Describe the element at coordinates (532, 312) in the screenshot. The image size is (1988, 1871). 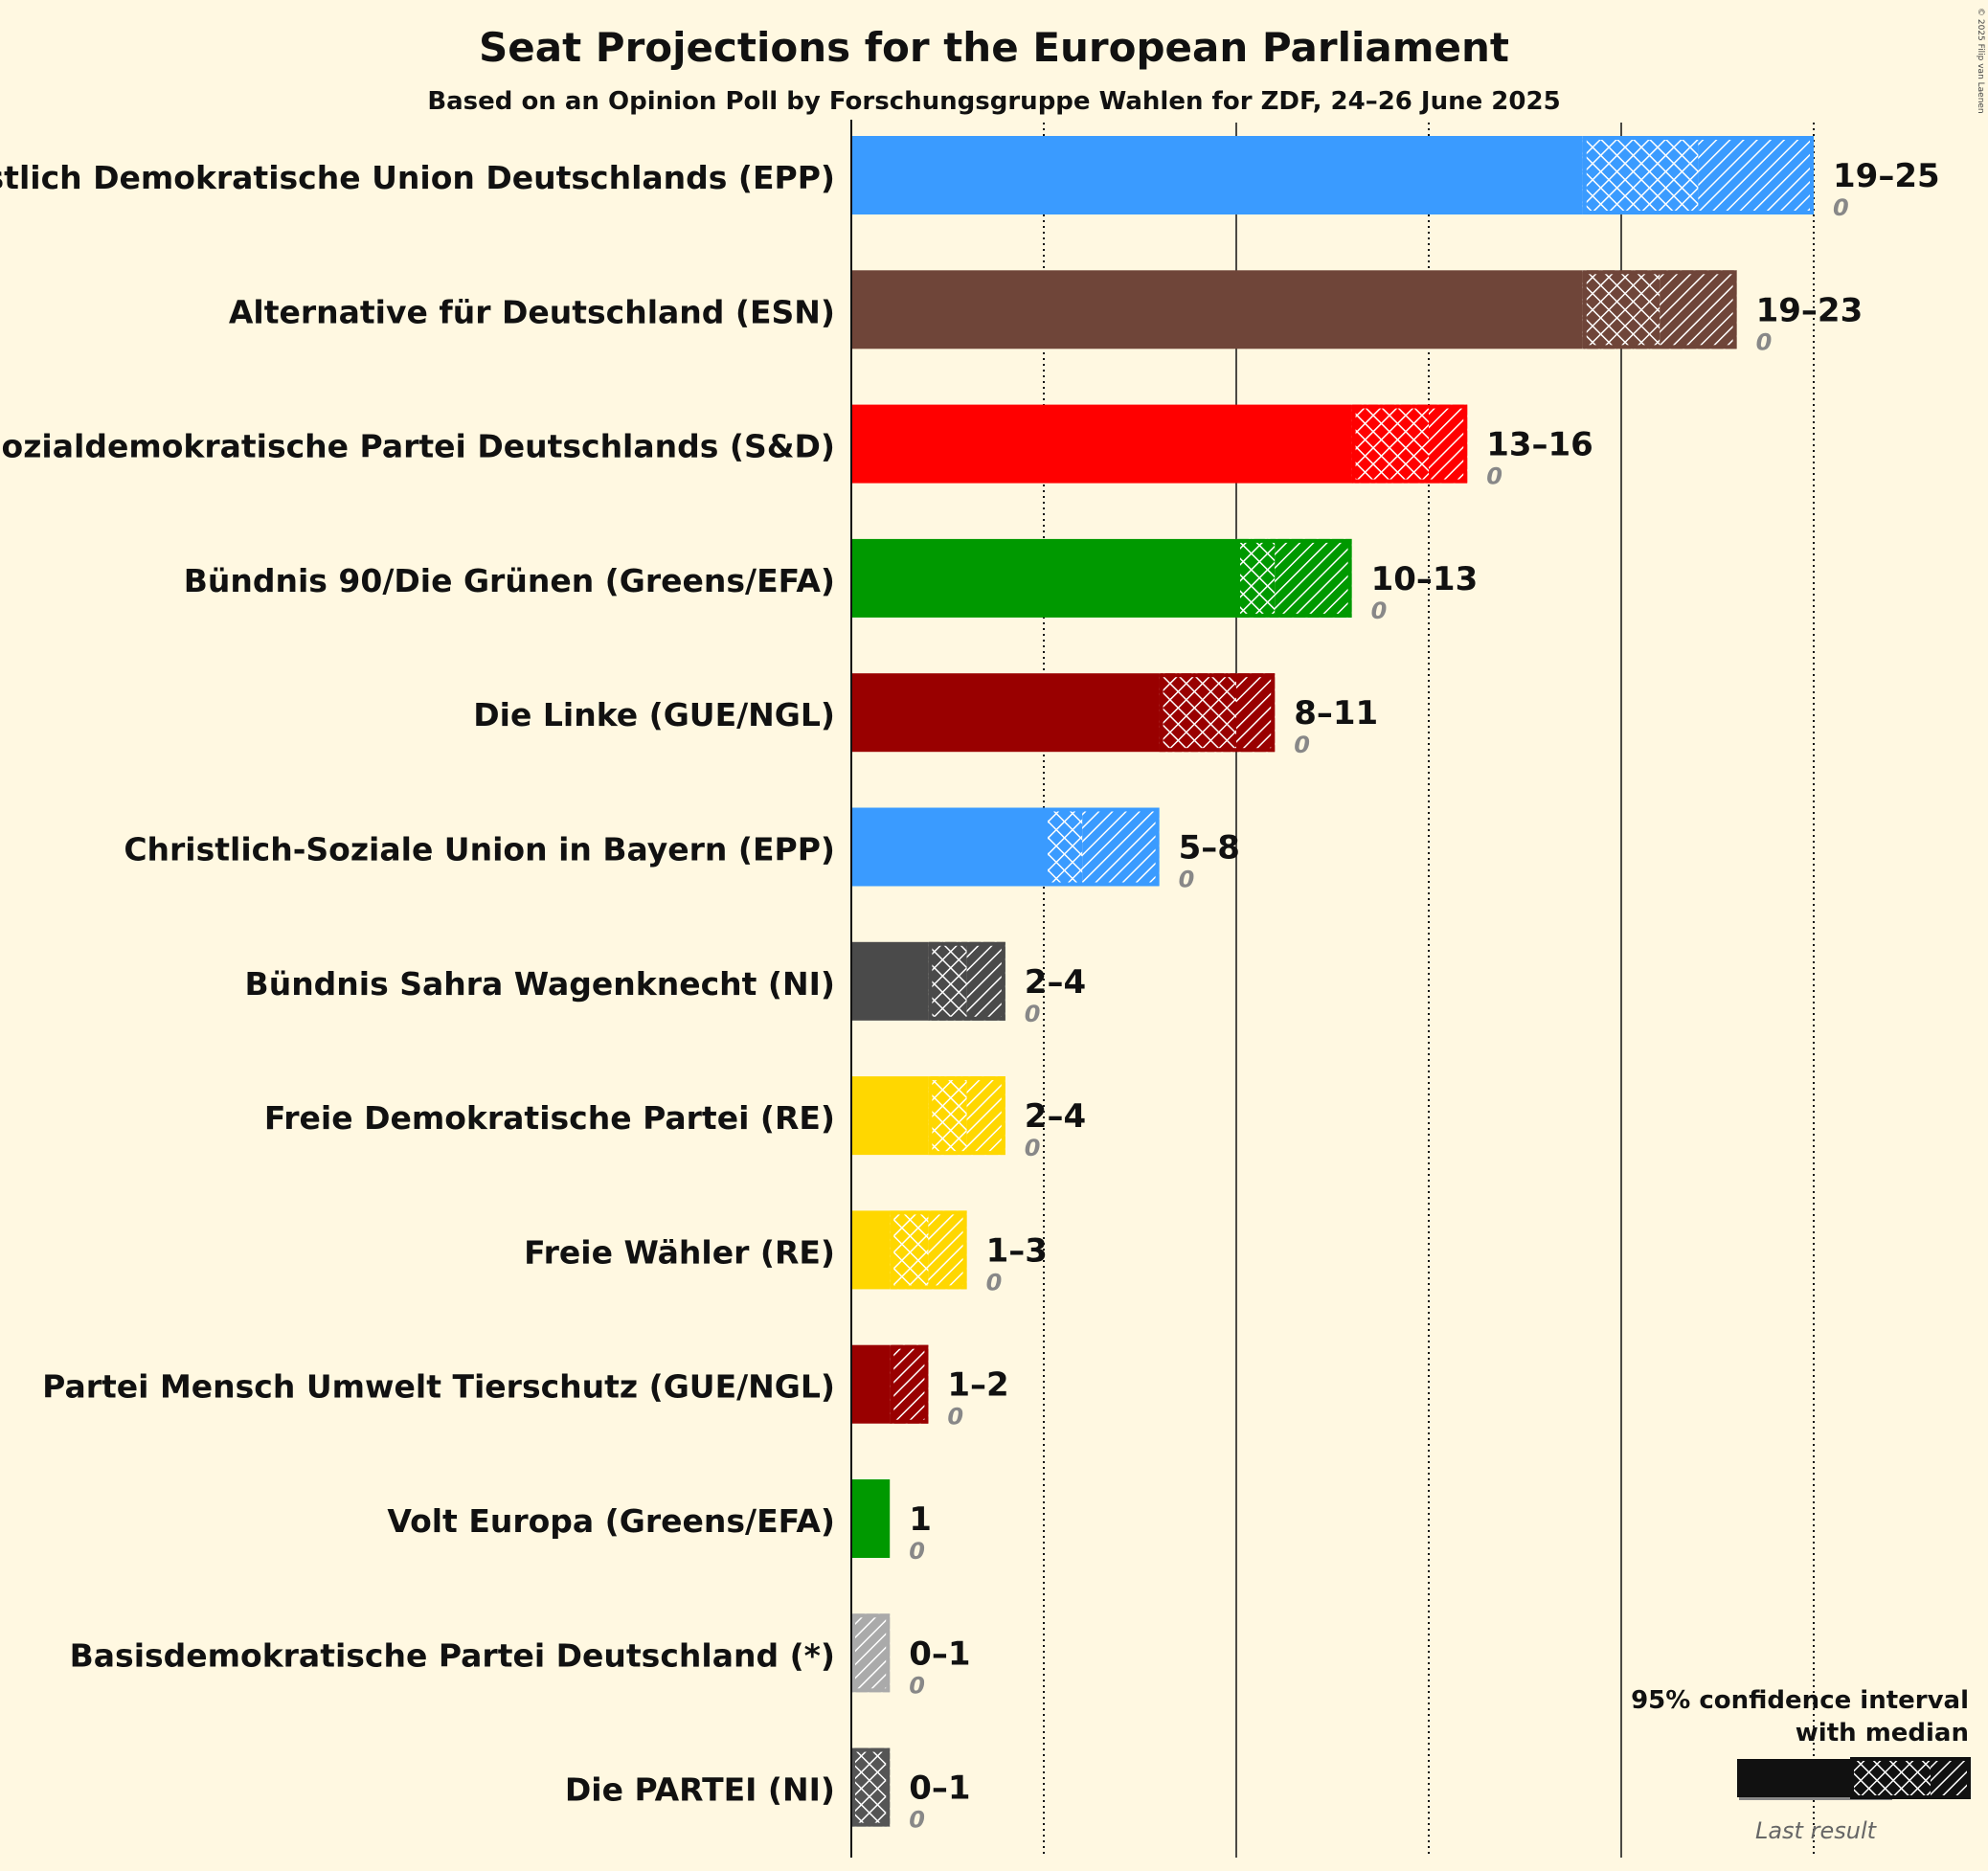
I see `party-label: Alternative für Deutschland (ESN)` at that location.